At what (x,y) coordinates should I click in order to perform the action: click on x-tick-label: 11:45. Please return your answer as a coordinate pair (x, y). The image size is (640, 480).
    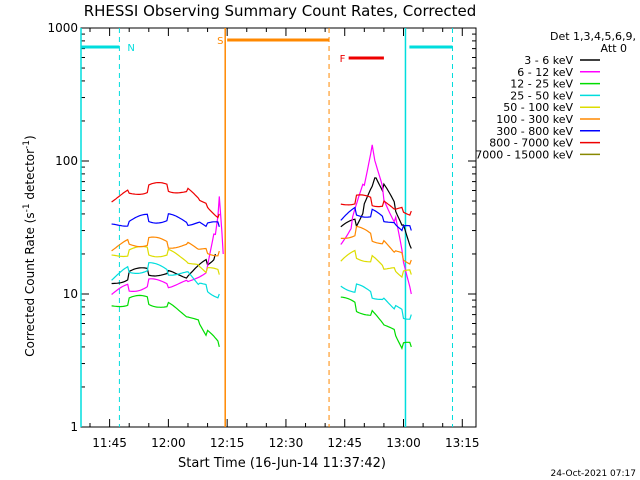
    Looking at the image, I should click on (109, 443).